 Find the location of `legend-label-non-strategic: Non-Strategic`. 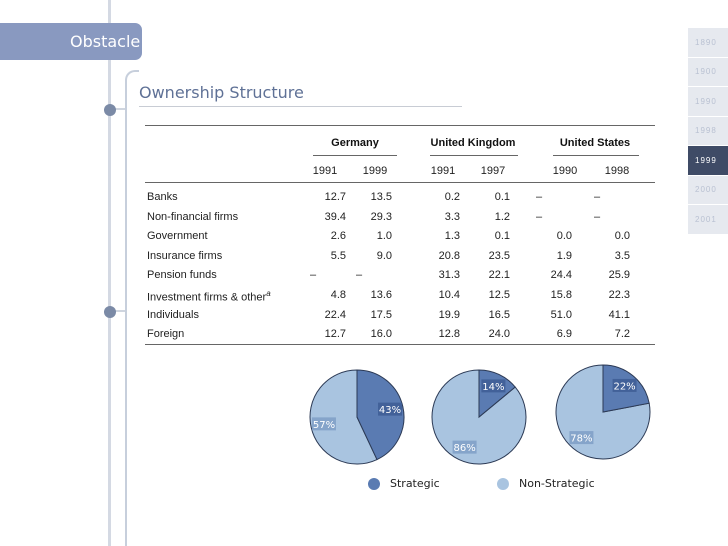

legend-label-non-strategic: Non-Strategic is located at coordinates (557, 483).